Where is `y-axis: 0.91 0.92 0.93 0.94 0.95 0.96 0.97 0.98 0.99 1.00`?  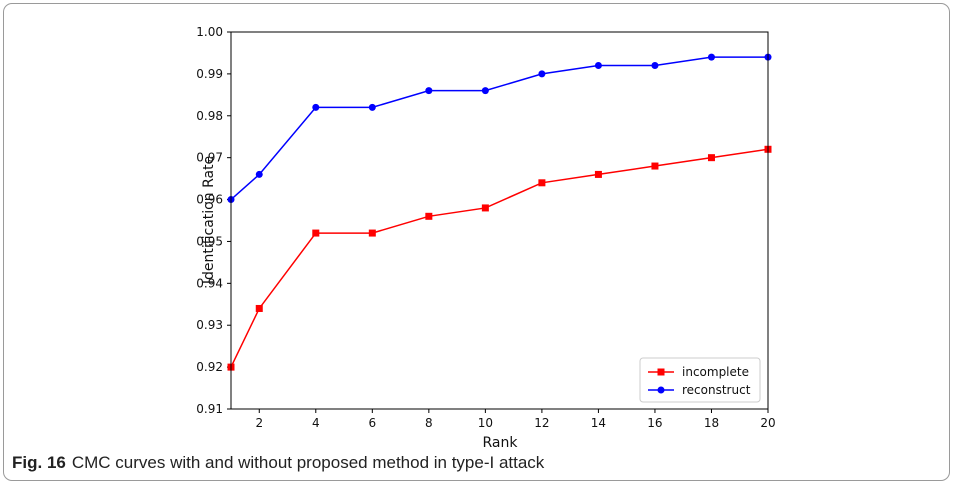 y-axis: 0.91 0.92 0.93 0.94 0.95 0.96 0.97 0.98 0.99 1.00 is located at coordinates (213, 220).